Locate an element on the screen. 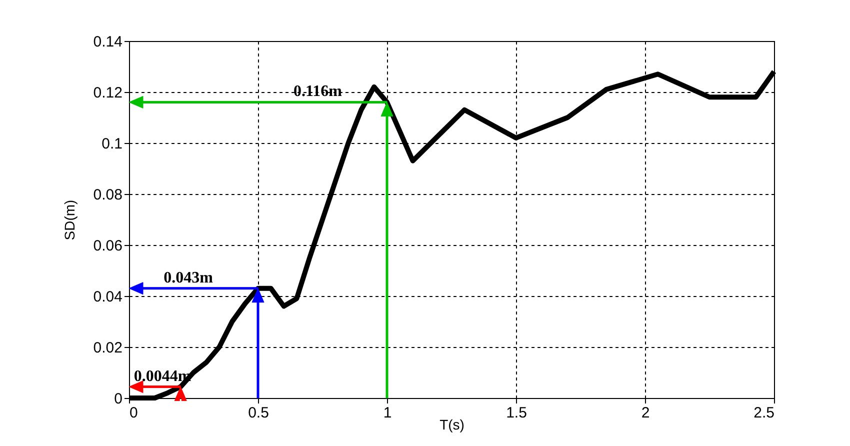 Image resolution: width=850 pixels, height=446 pixels. x-axis-title: T(s) is located at coordinates (452, 424).